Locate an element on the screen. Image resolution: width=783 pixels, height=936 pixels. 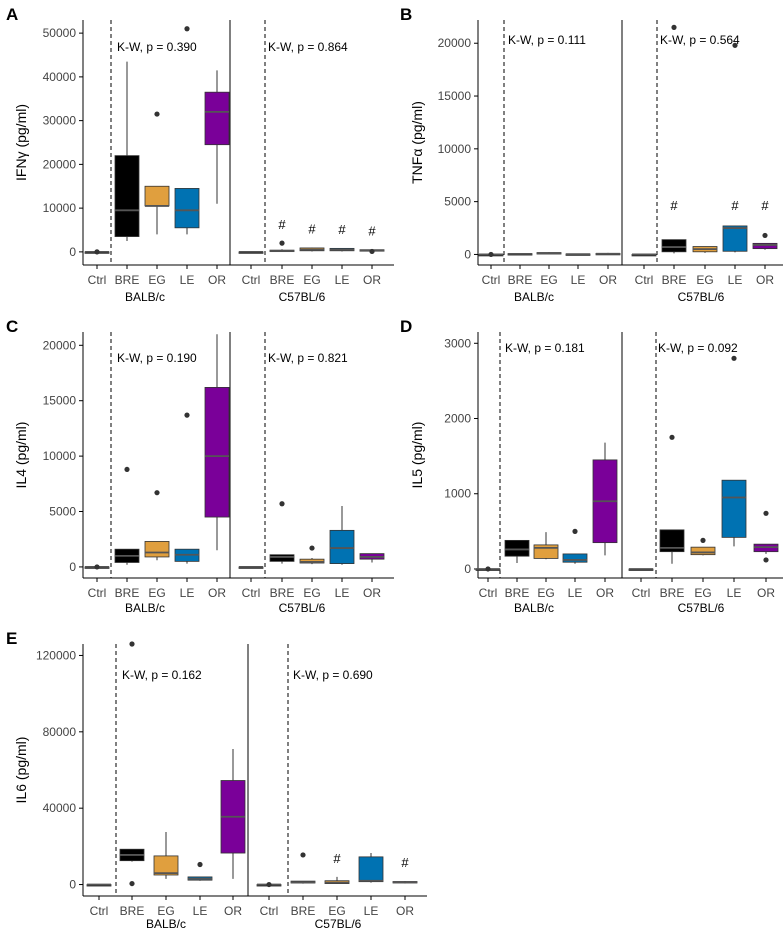
y-tick-label: 5000 is located at coordinates (62, 512).